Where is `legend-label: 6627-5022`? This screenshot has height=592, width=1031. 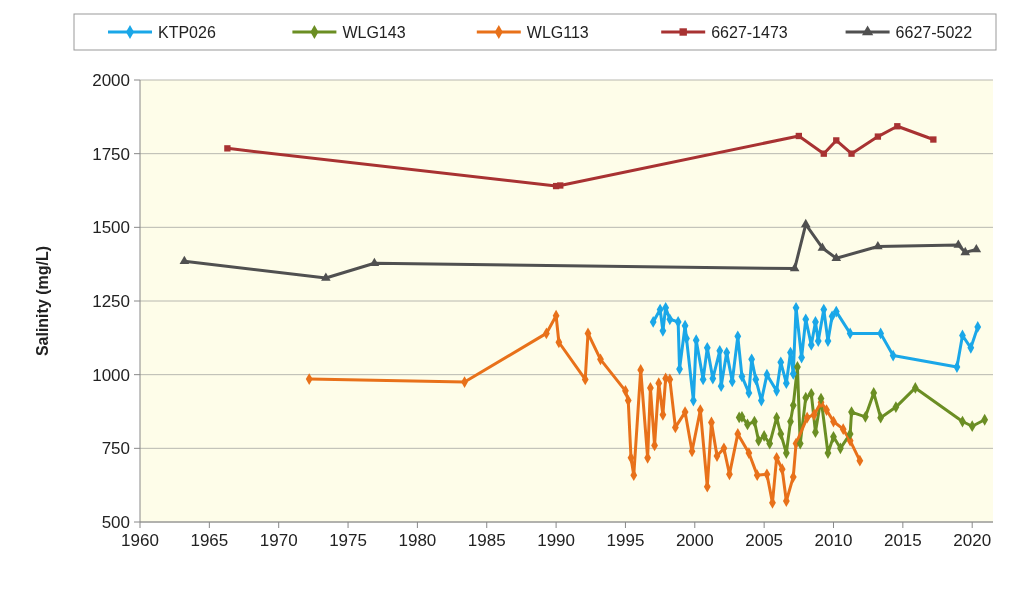
legend-label: 6627-5022 is located at coordinates (934, 32).